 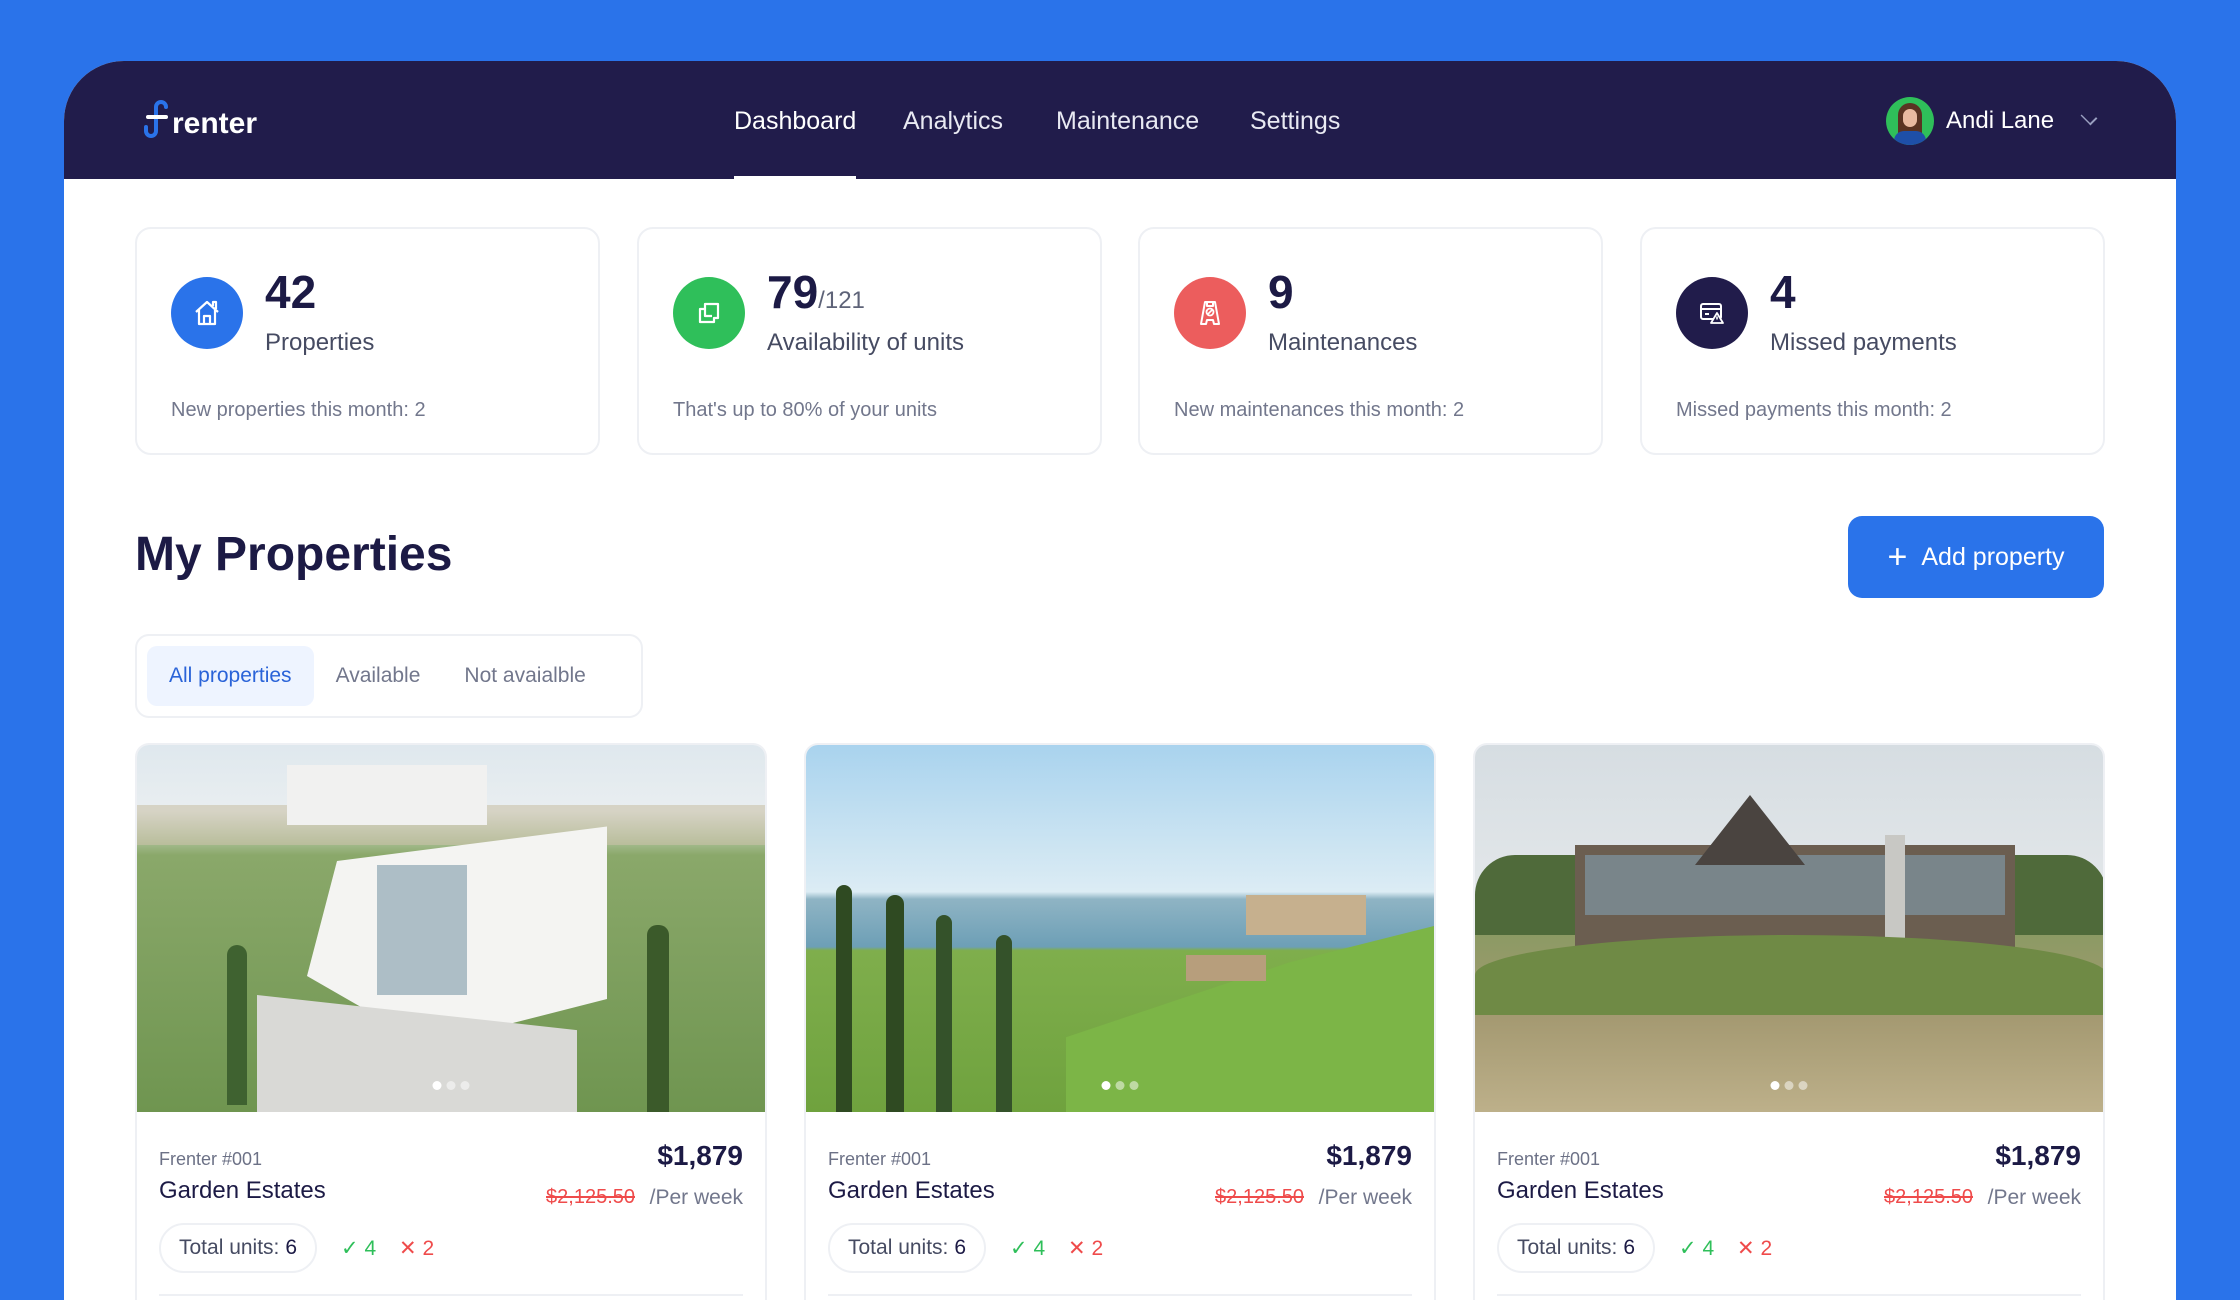 I want to click on house-icon, so click(x=207, y=313).